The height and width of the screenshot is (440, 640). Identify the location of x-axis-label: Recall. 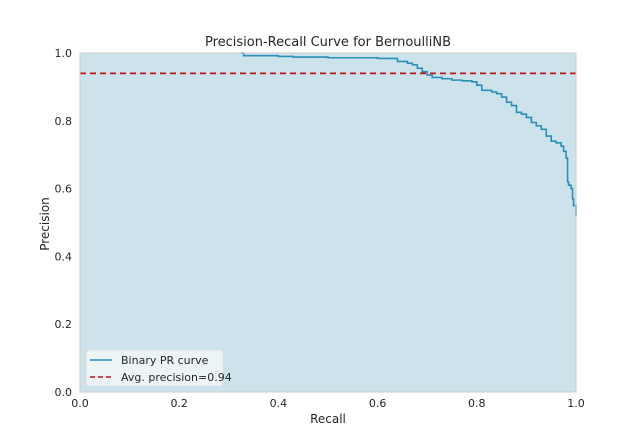
(328, 419).